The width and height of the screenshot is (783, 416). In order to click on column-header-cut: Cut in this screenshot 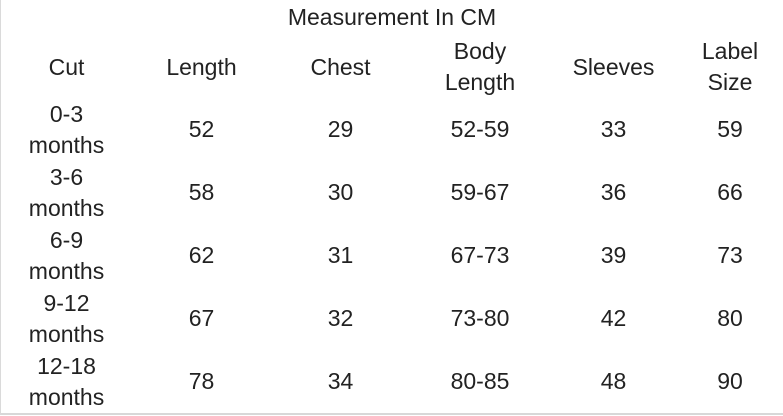, I will do `click(66, 66)`.